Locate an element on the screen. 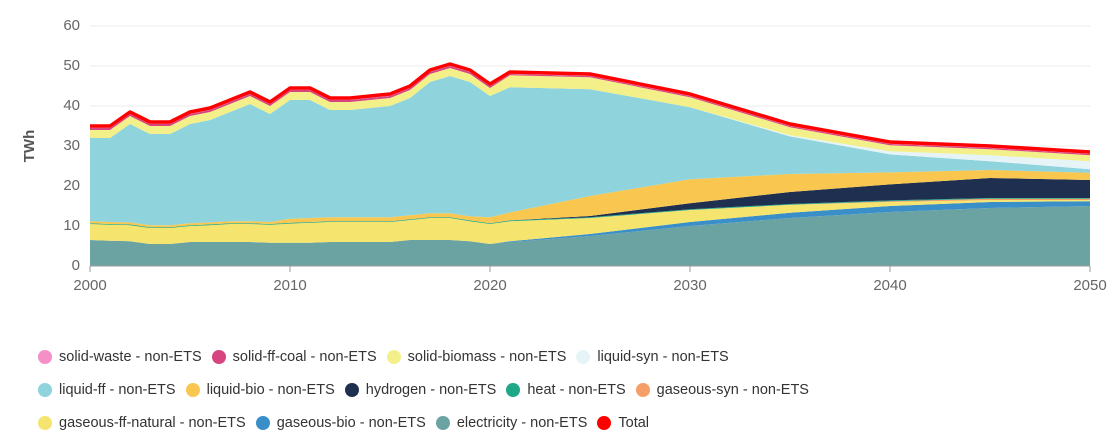 Image resolution: width=1115 pixels, height=439 pixels. legend-item: gaseous-ff-natural - non-ETS is located at coordinates (142, 423).